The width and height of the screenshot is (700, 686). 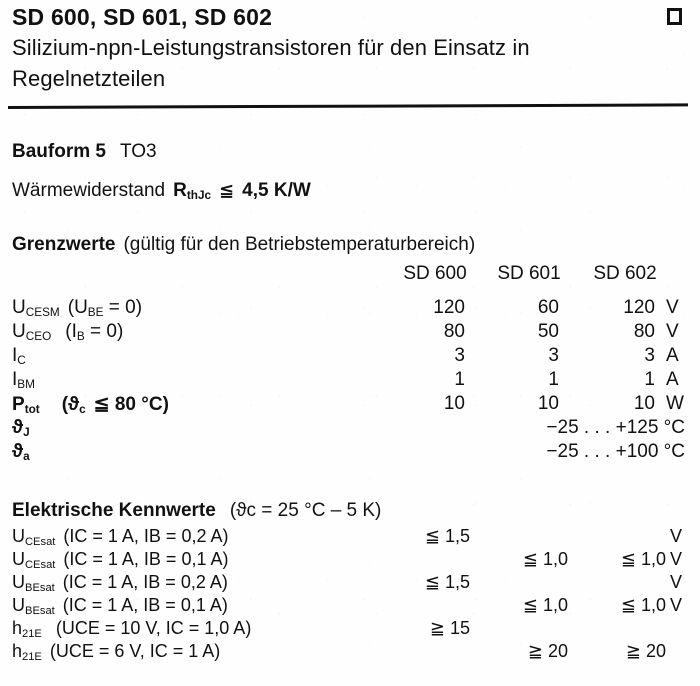 I want to click on row-value-sd600: 10, so click(x=454, y=403).